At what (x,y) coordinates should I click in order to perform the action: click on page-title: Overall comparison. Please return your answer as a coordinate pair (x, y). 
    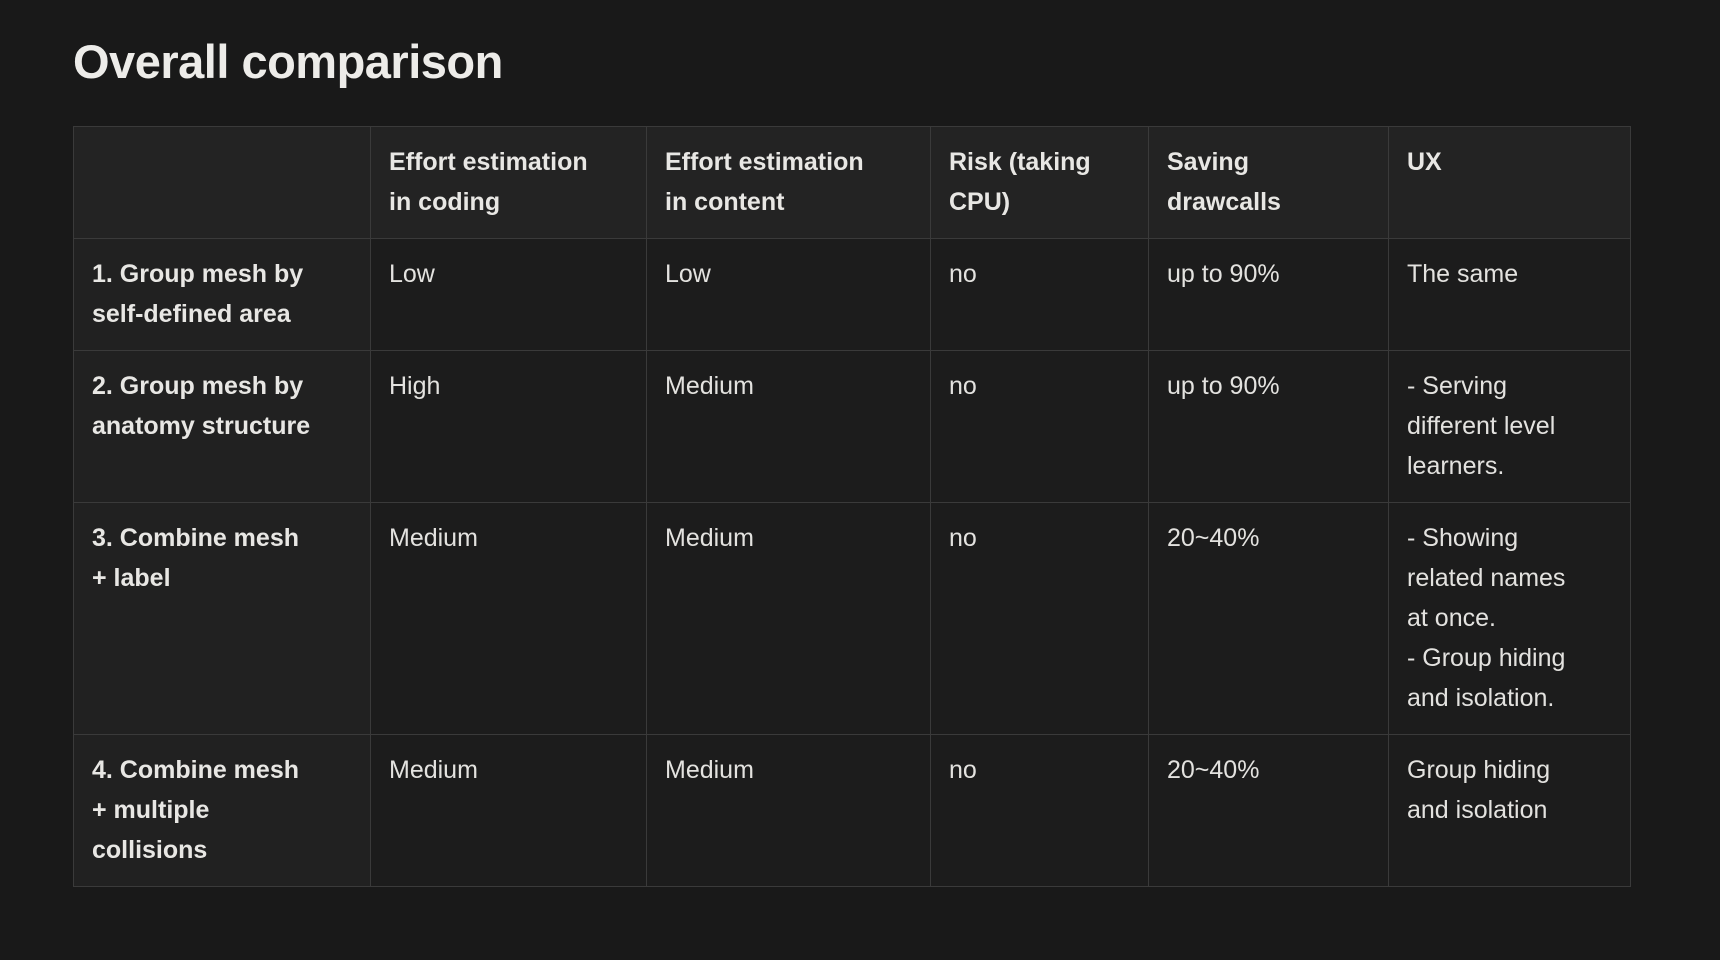
    Looking at the image, I should click on (288, 61).